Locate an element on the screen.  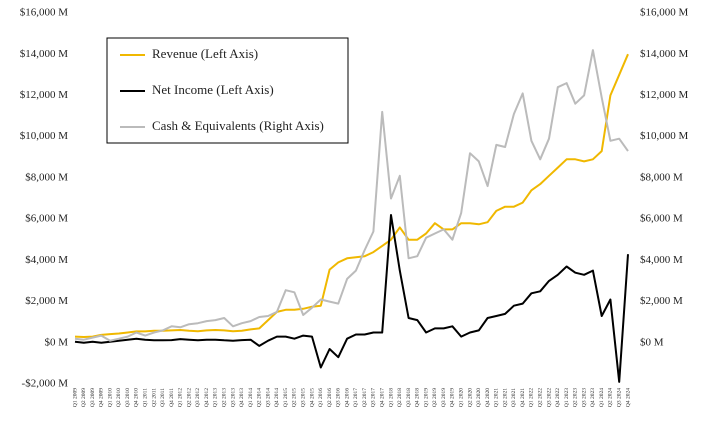
x-tick-label: Q3 2011 is located at coordinates (163, 397).